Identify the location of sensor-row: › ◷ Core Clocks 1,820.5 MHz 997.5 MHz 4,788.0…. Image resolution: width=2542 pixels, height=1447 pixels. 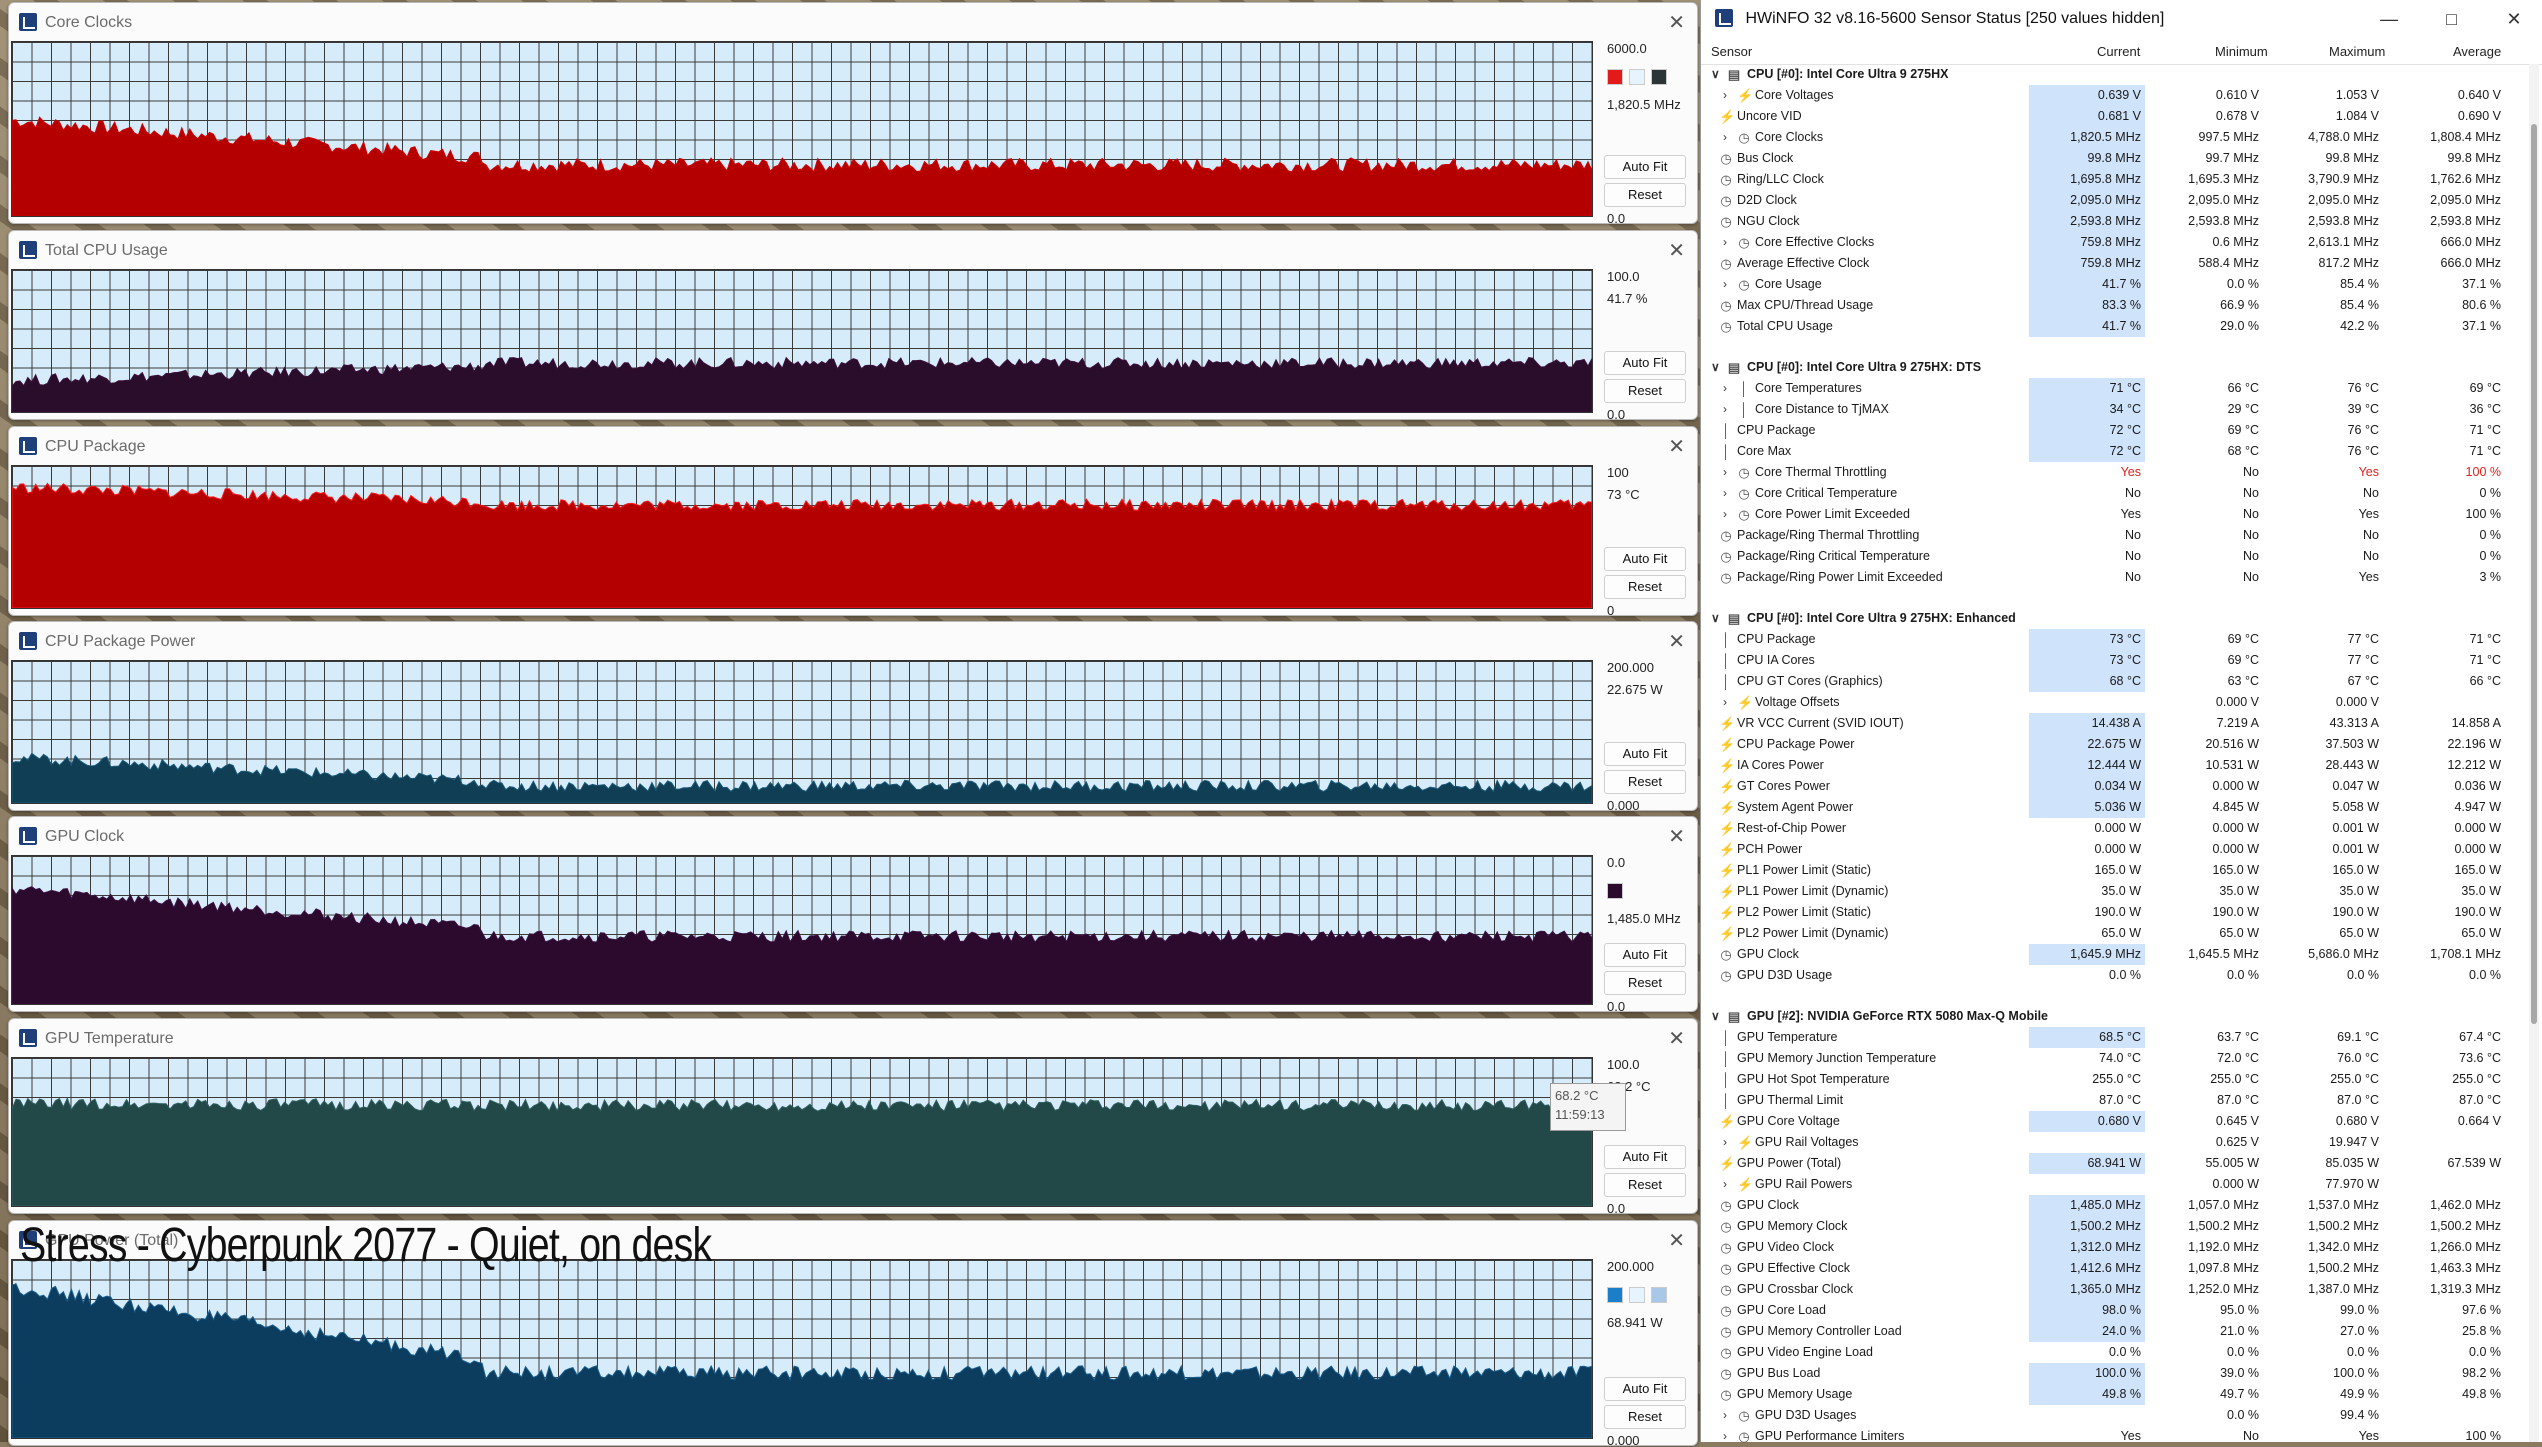
(2112, 137).